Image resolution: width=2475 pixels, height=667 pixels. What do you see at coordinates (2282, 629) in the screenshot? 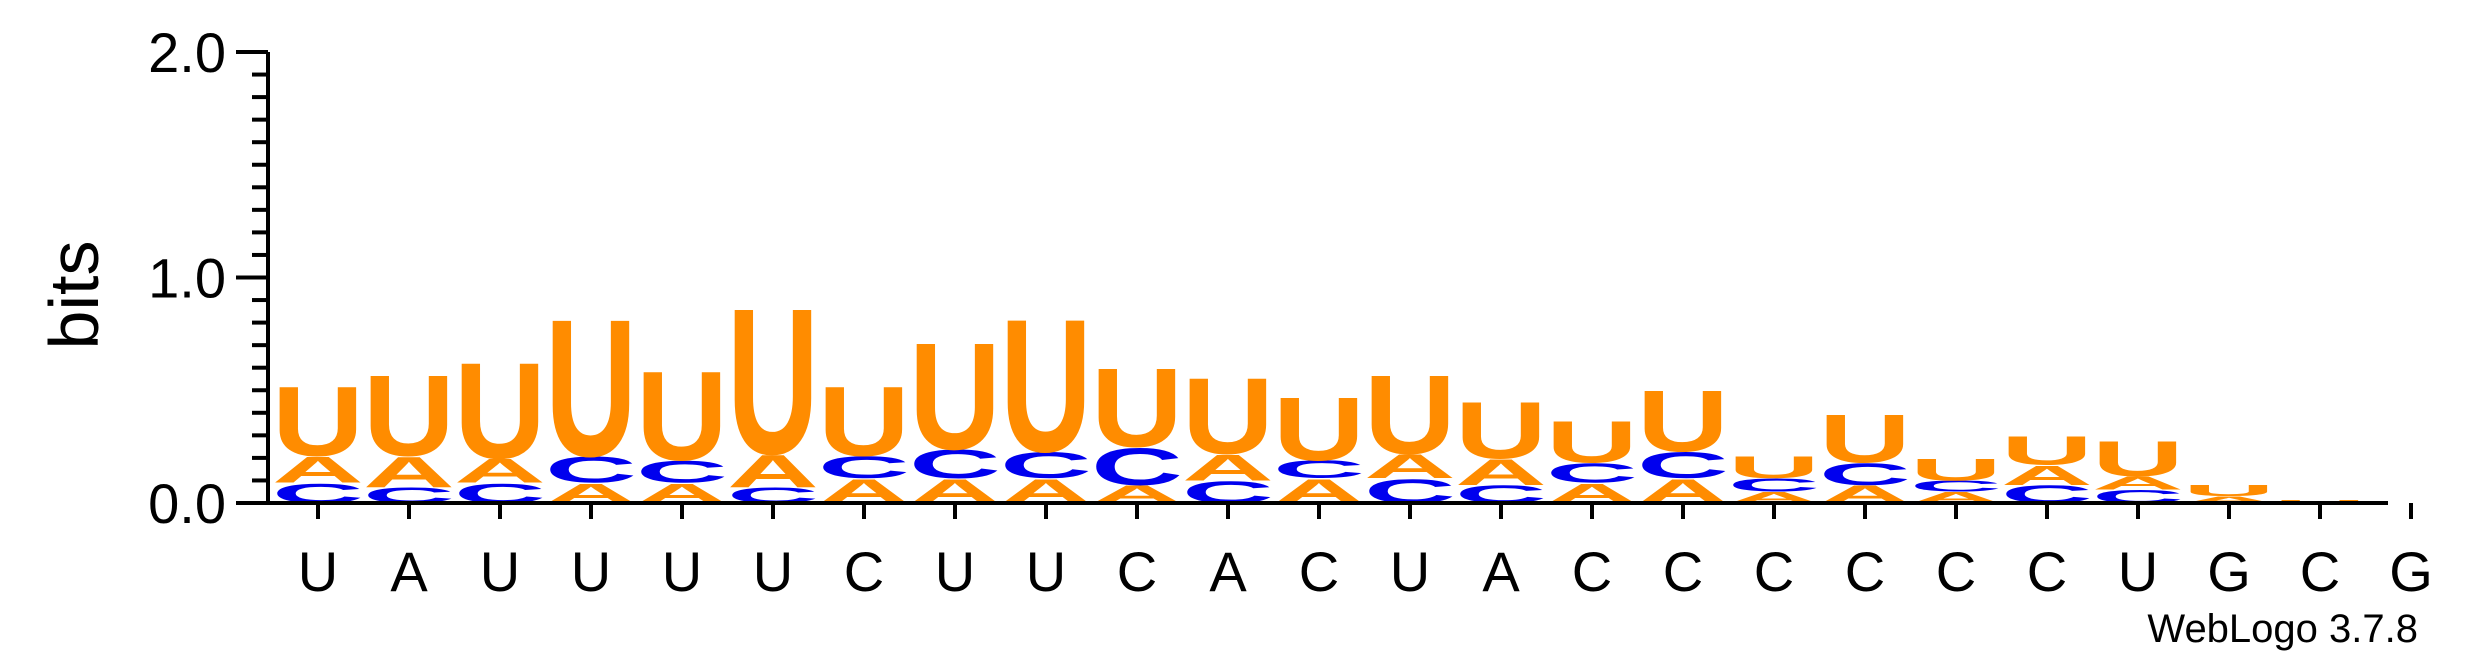
I see `weblogo-credit: WebLogo 3.7.8` at bounding box center [2282, 629].